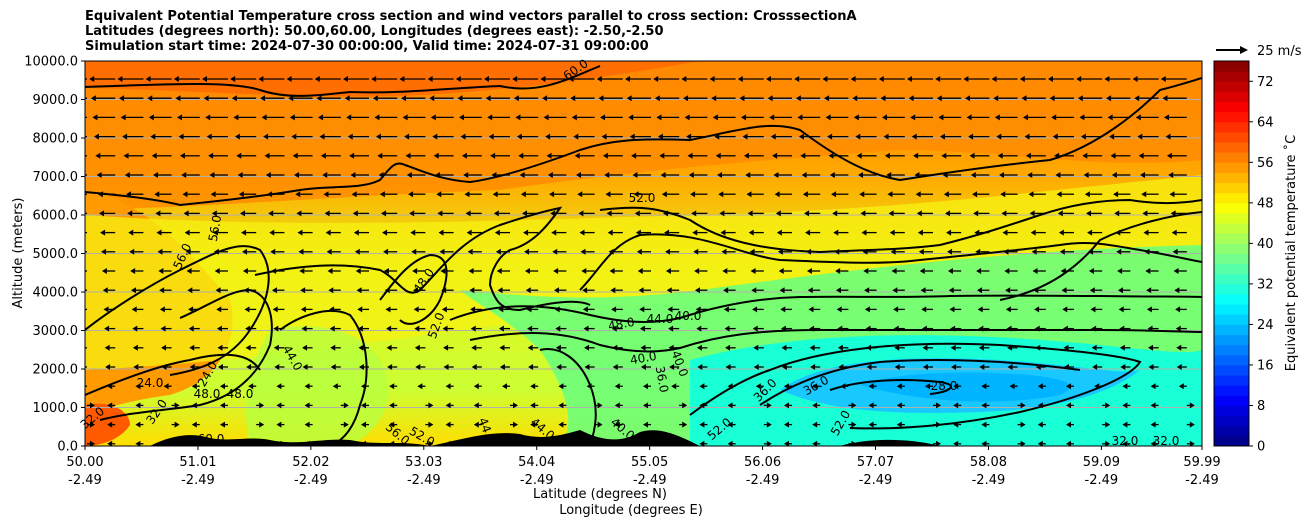 Image resolution: width=1308 pixels, height=526 pixels. I want to click on x-tick-label-lat: 55.05, so click(649, 462).